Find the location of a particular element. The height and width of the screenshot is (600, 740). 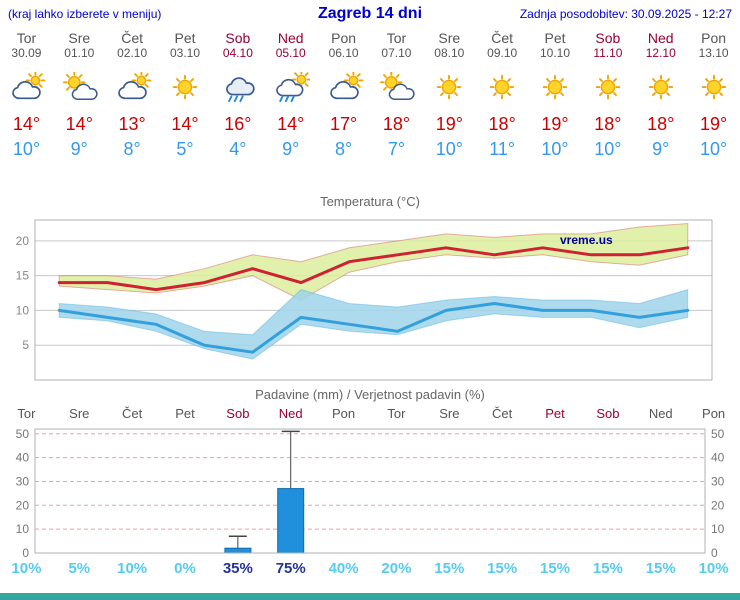

day-name: Sob is located at coordinates (608, 38).